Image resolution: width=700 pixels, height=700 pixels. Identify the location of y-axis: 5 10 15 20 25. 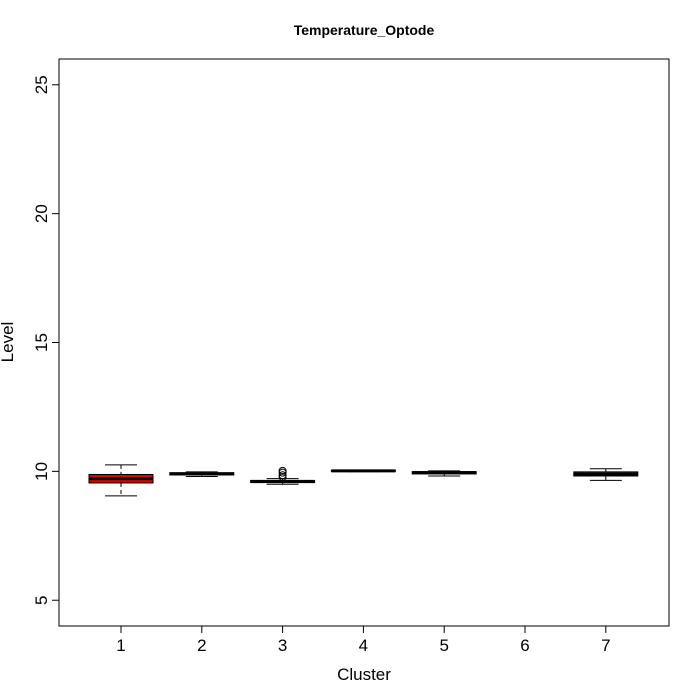
(46, 340).